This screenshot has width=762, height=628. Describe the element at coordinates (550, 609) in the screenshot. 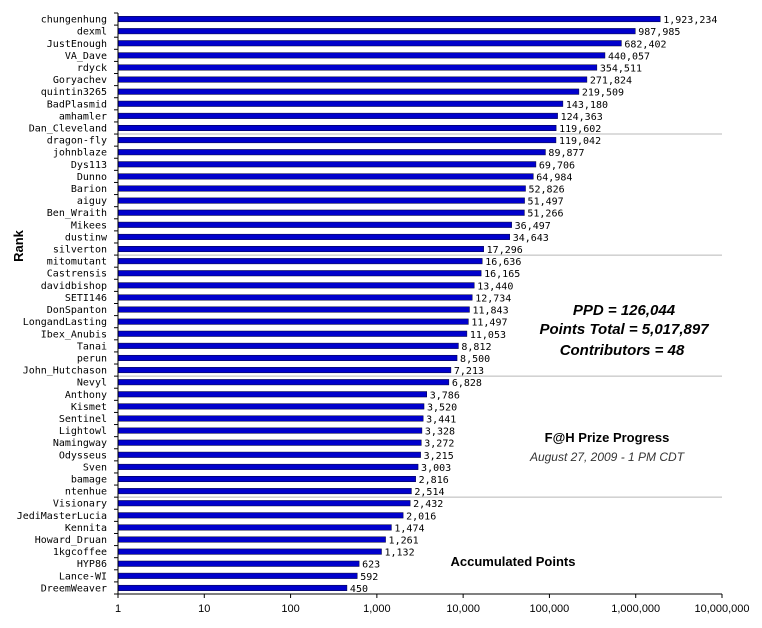

I see `x-tick-label: 100,000` at that location.